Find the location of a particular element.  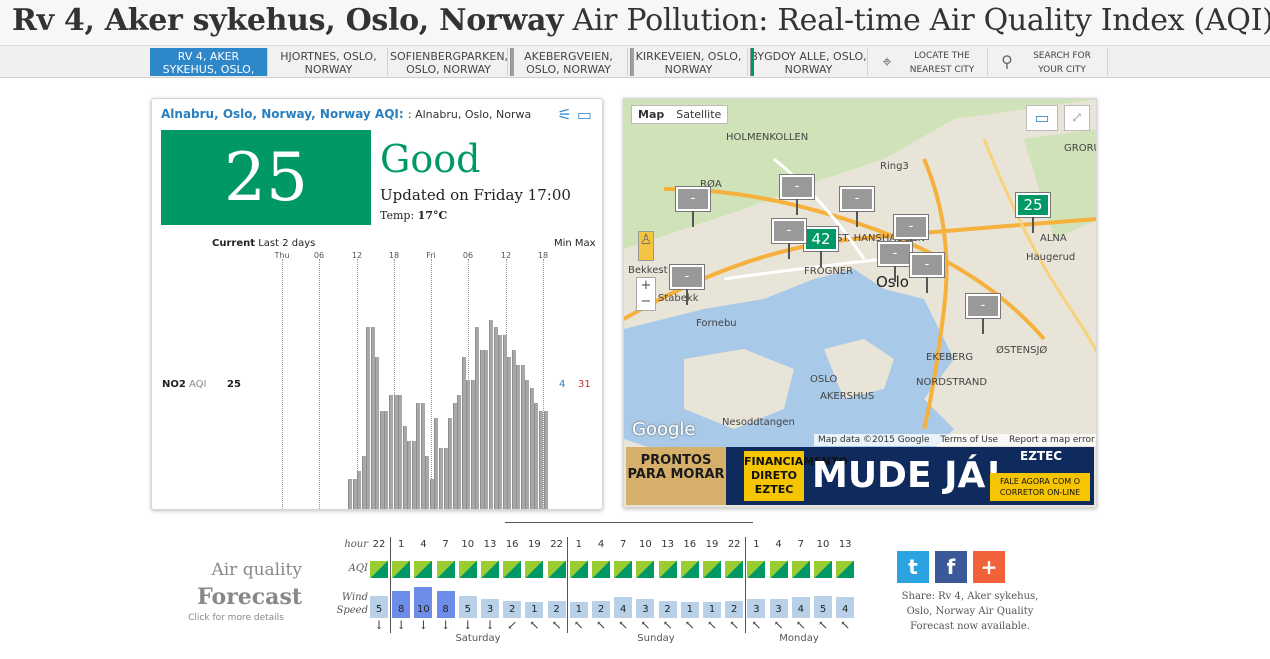

tab-akebergveien: AKEBERGVEIEN, OSLO, NORWAY is located at coordinates (569, 62).